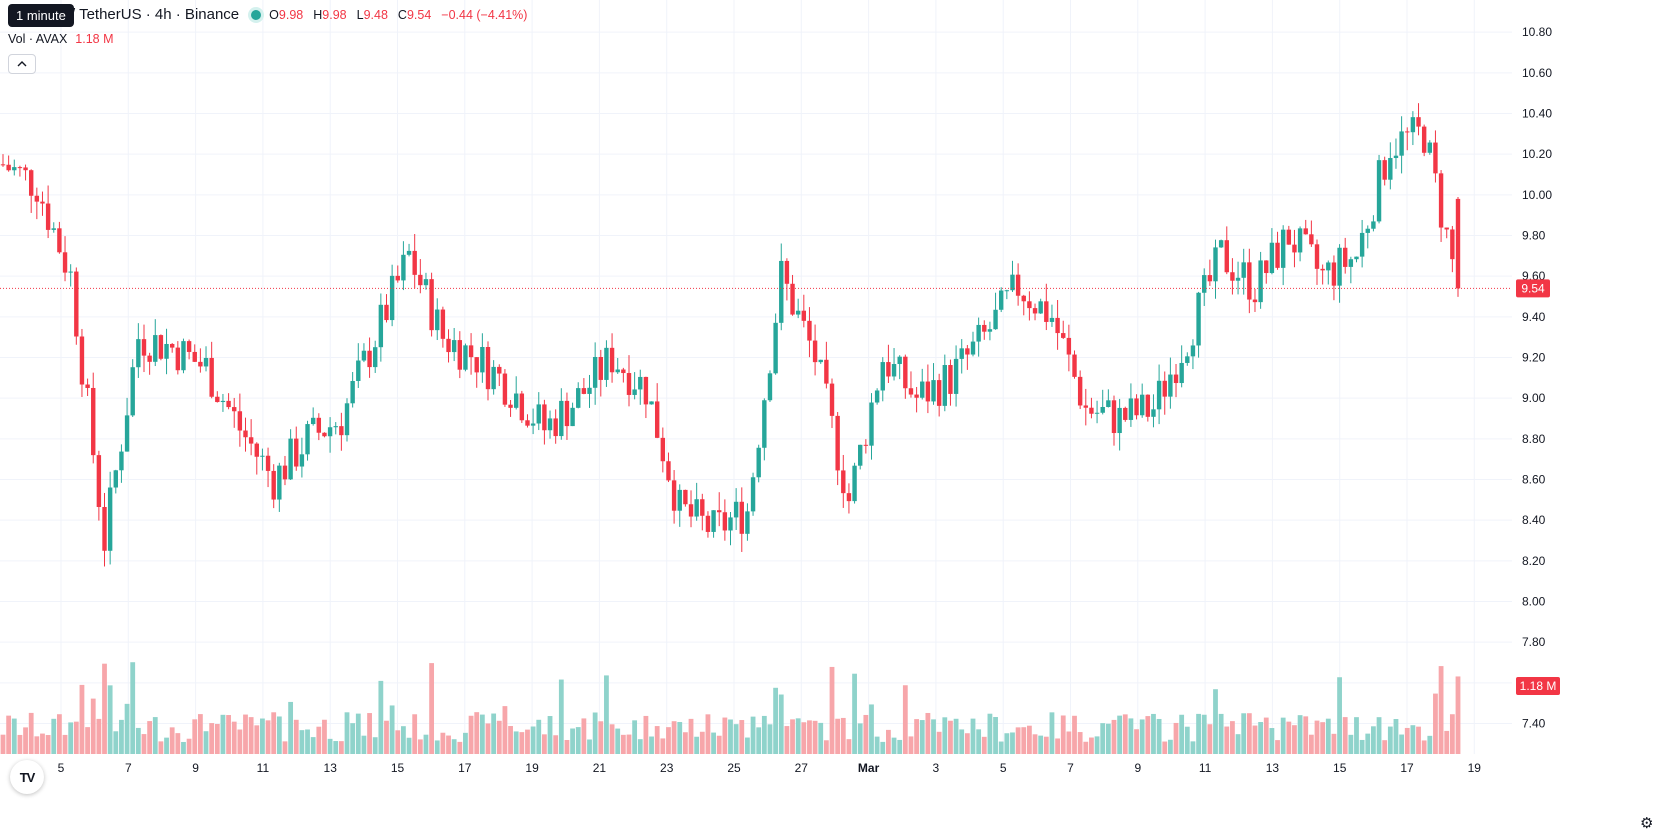  I want to click on price-tick-label: 10.80, so click(1537, 32).